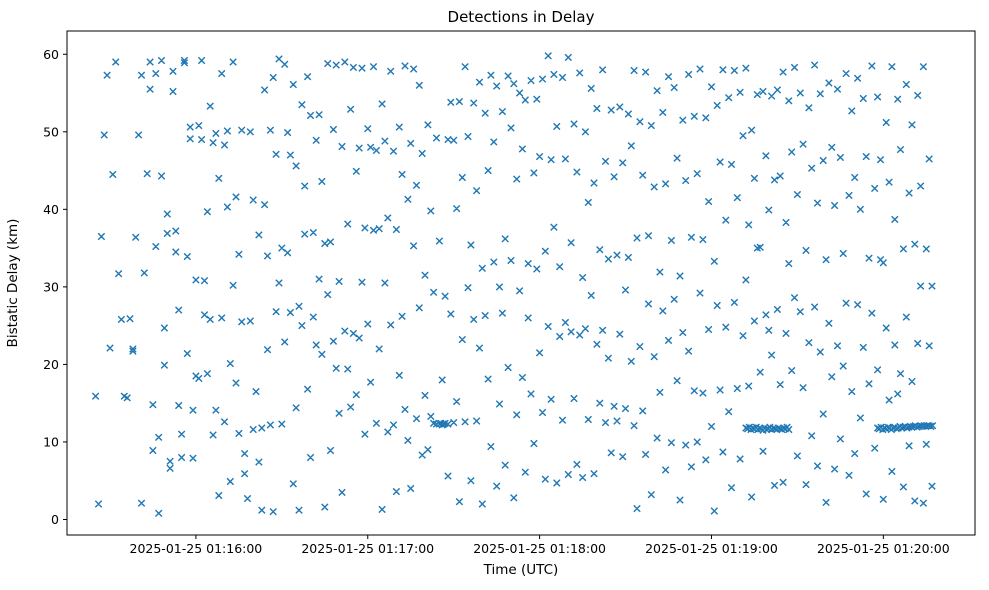 The width and height of the screenshot is (989, 590). Describe the element at coordinates (883, 548) in the screenshot. I see `x-tick-label: 2025-01-25 01:20:00` at that location.